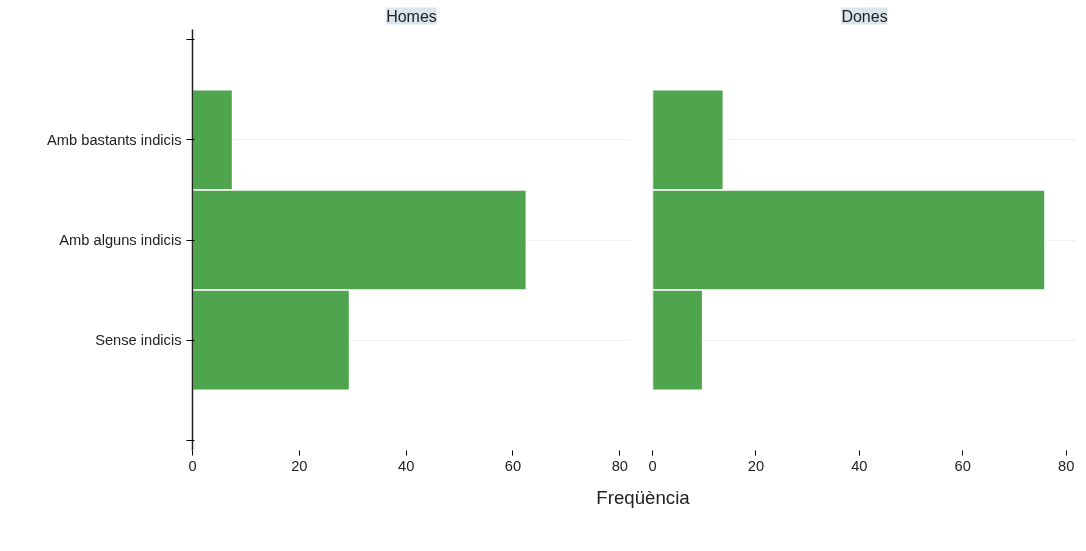 The image size is (1086, 551). Describe the element at coordinates (643, 498) in the screenshot. I see `x-axis-title: Freqüència` at that location.